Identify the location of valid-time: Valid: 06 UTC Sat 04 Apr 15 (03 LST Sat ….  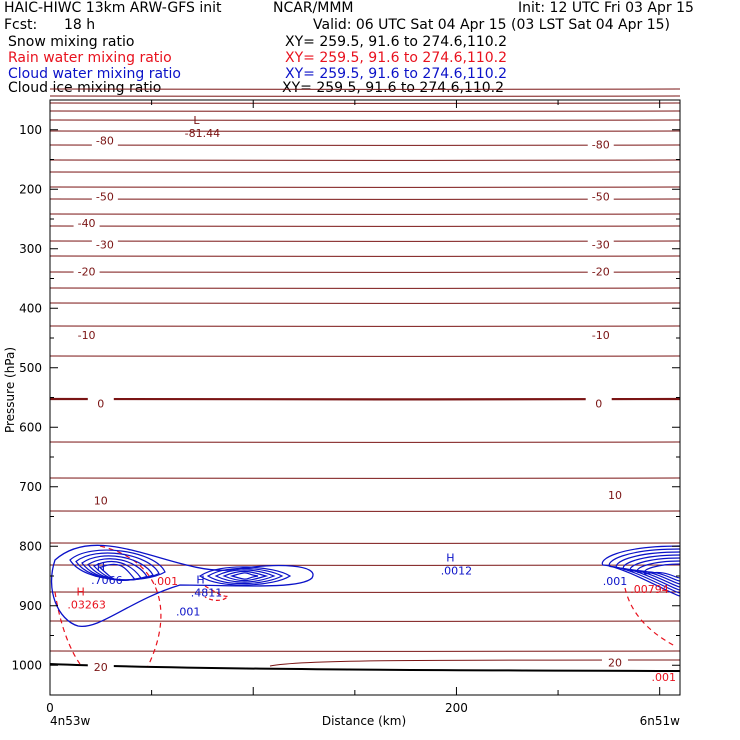
(492, 25).